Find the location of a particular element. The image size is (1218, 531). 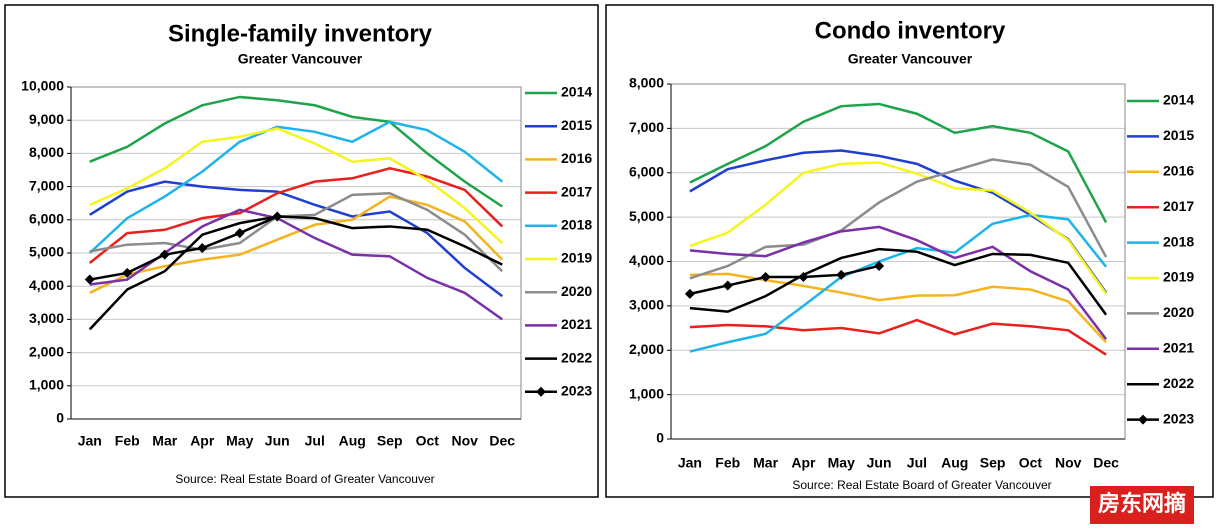

y-tick-label: 0 is located at coordinates (660, 438).